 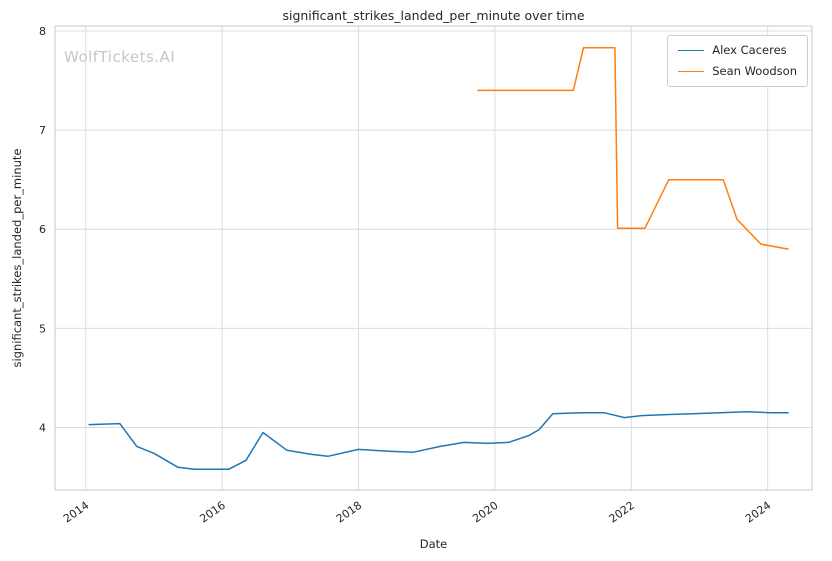 What do you see at coordinates (42, 328) in the screenshot?
I see `y-tick-label: 5` at bounding box center [42, 328].